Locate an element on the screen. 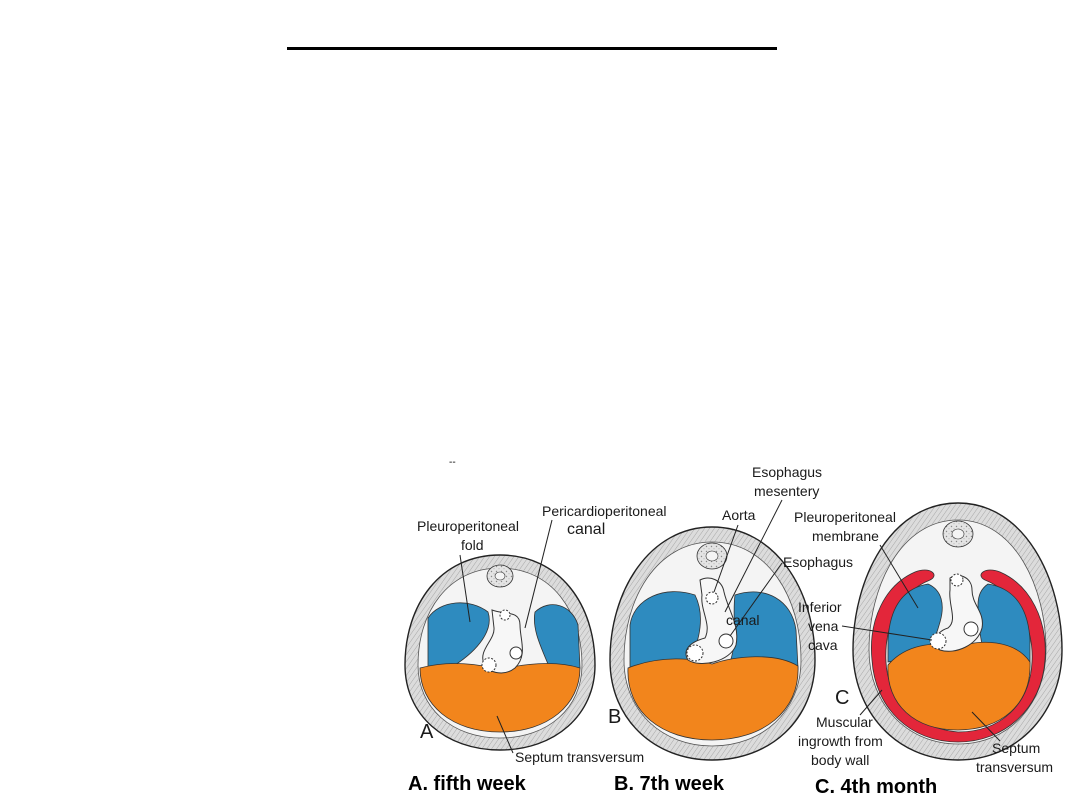 This screenshot has height=810, width=1080. label-muscular-ingrowth-line2: ingrowth from is located at coordinates (840, 741).